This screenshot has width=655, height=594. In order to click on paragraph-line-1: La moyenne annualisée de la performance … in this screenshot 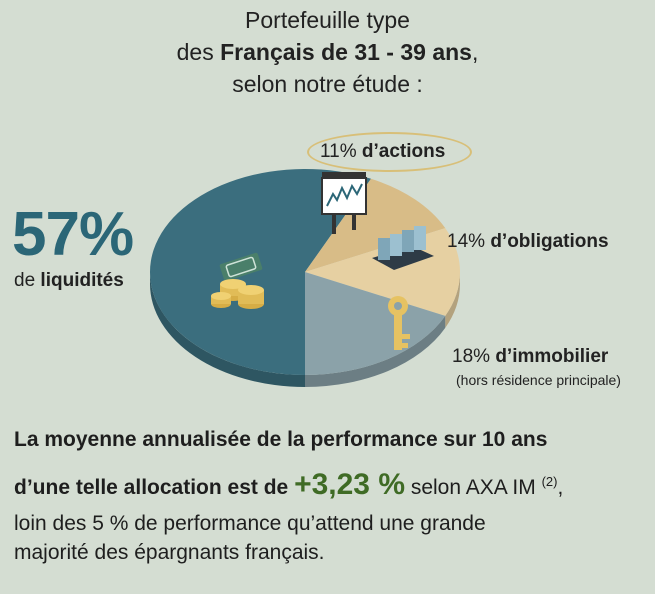, I will do `click(281, 439)`.